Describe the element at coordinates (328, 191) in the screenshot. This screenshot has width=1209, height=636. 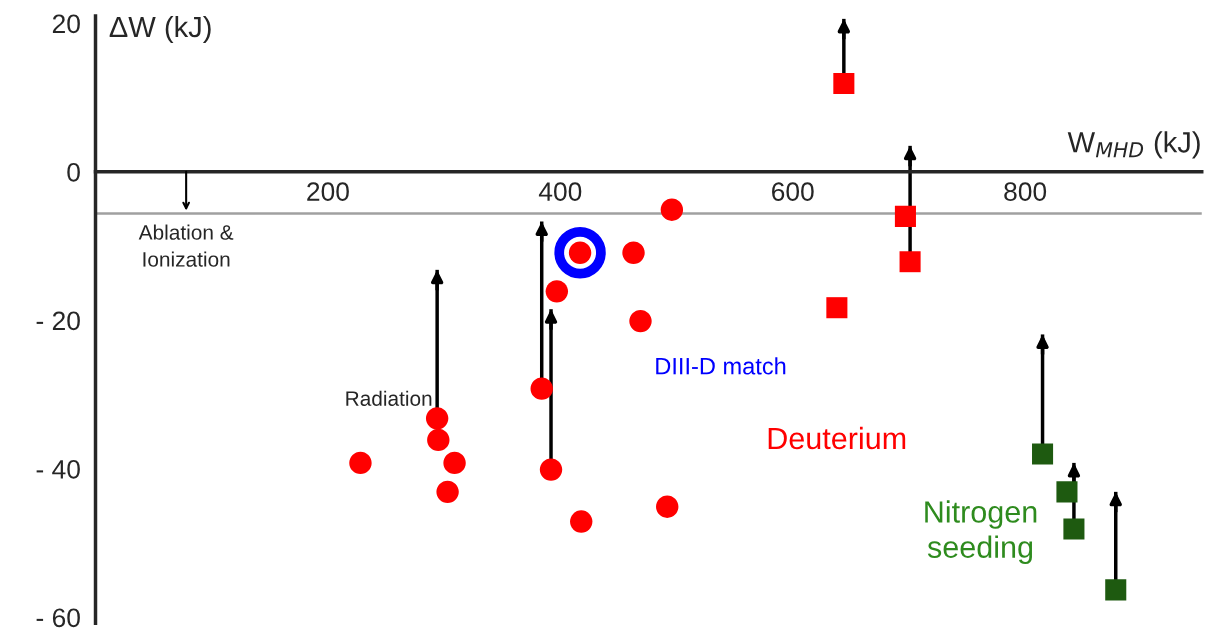
I see `x-tick-label: 200` at that location.